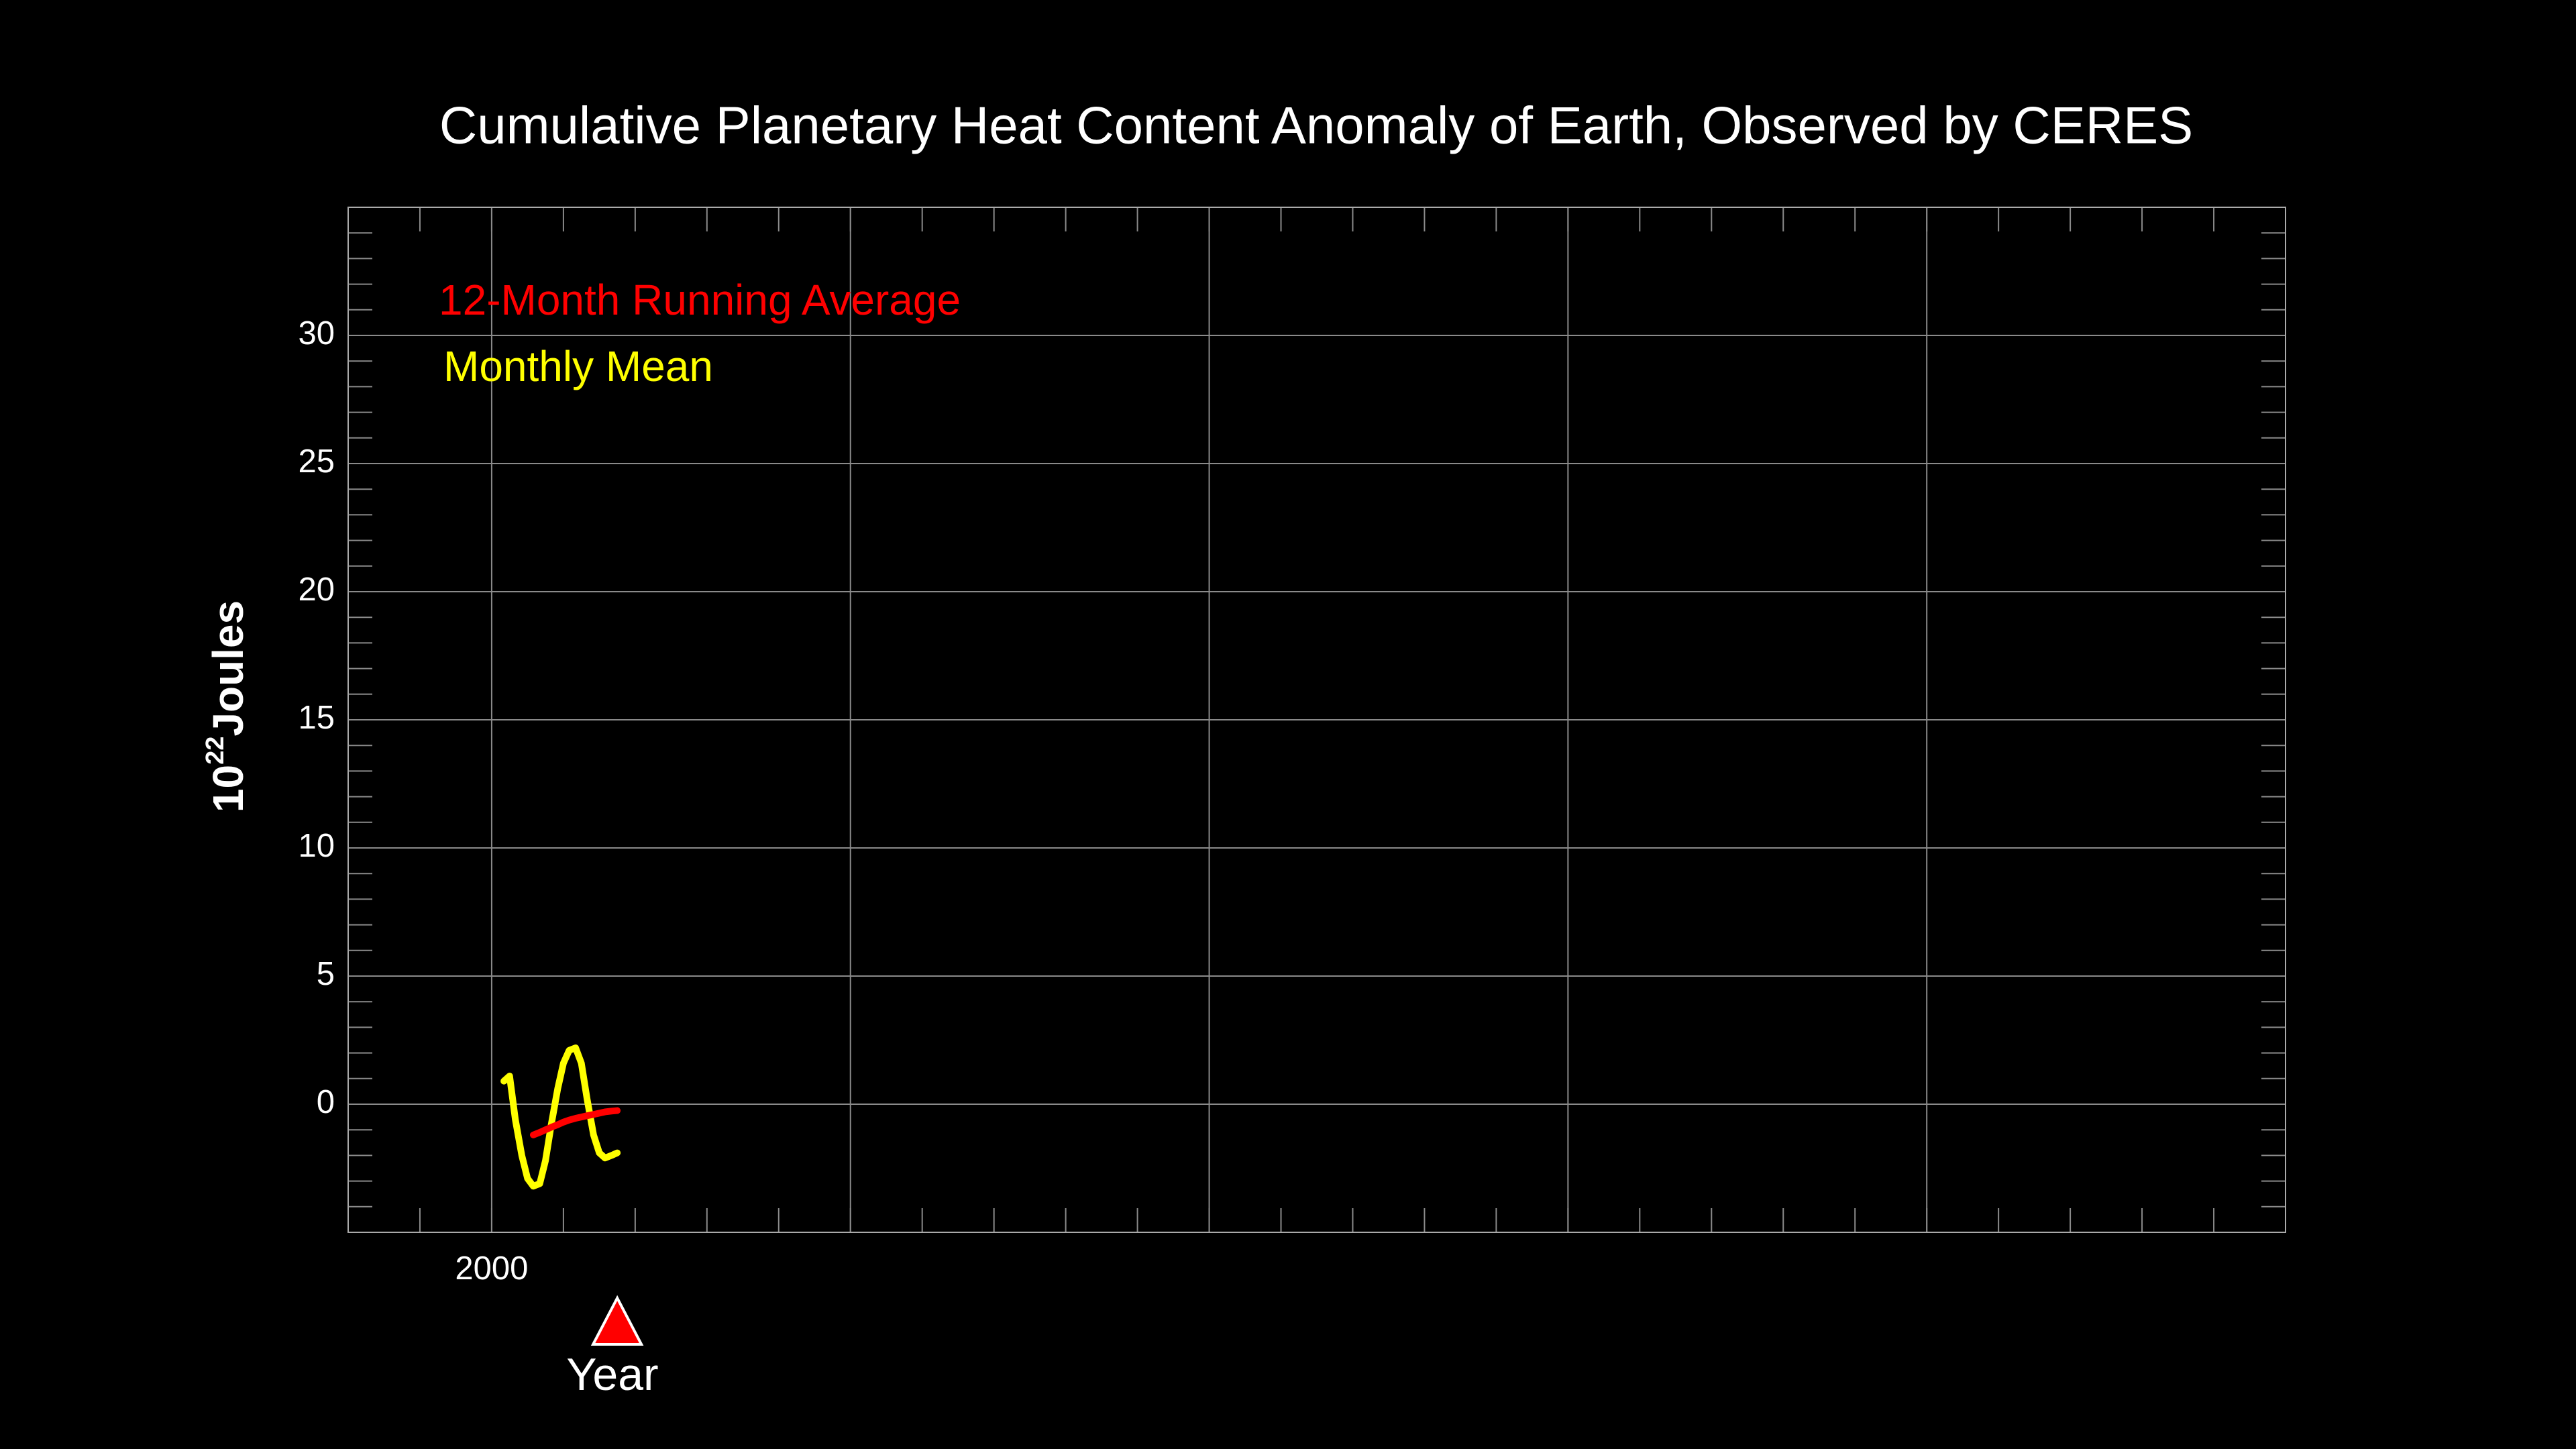 Image resolution: width=2576 pixels, height=1449 pixels. Describe the element at coordinates (326, 974) in the screenshot. I see `y-tick-label: 5` at that location.